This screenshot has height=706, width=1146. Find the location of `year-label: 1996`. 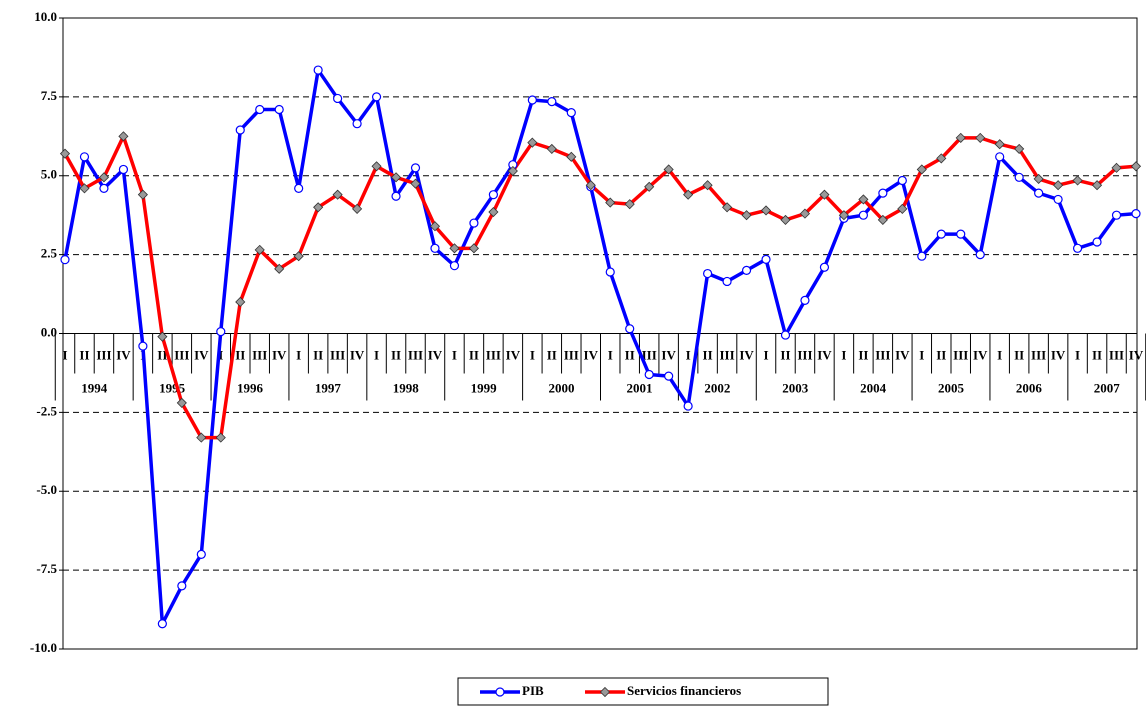

year-label: 1996 is located at coordinates (250, 387).